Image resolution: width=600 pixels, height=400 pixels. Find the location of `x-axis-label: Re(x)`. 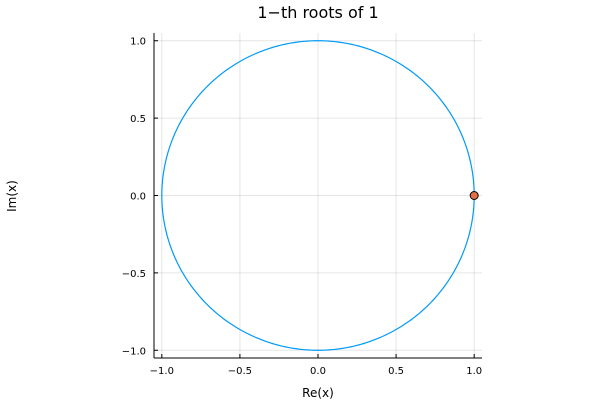

x-axis-label: Re(x) is located at coordinates (318, 393).